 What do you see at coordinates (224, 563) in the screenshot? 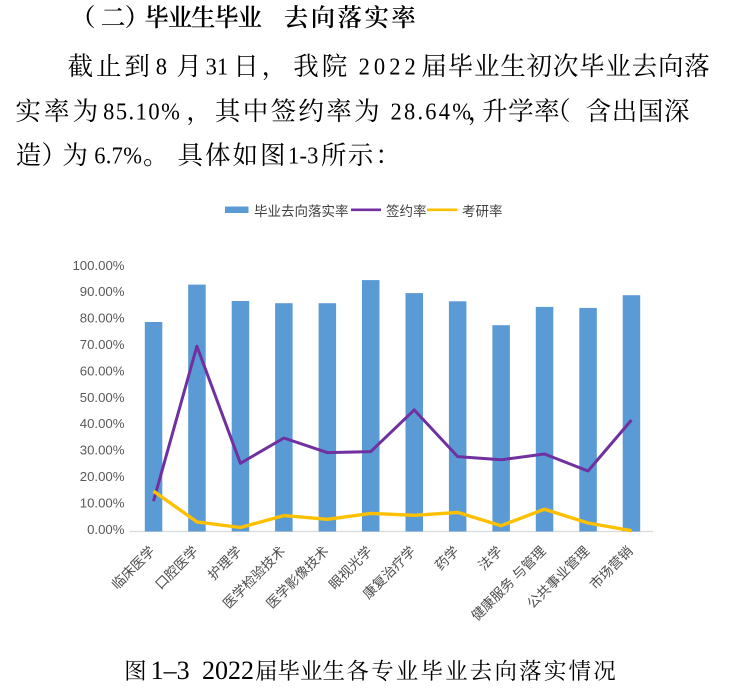
I see `svg-text: 护理学` at bounding box center [224, 563].